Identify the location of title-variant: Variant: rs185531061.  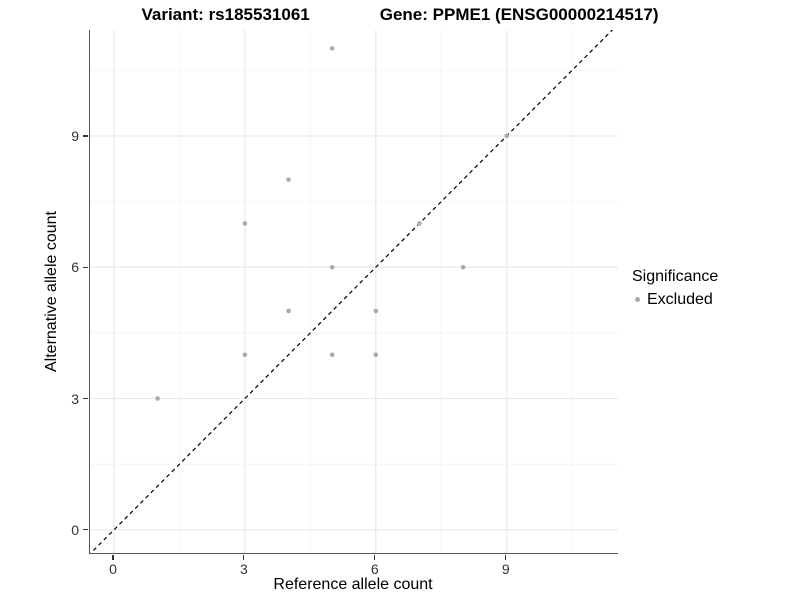
(225, 14).